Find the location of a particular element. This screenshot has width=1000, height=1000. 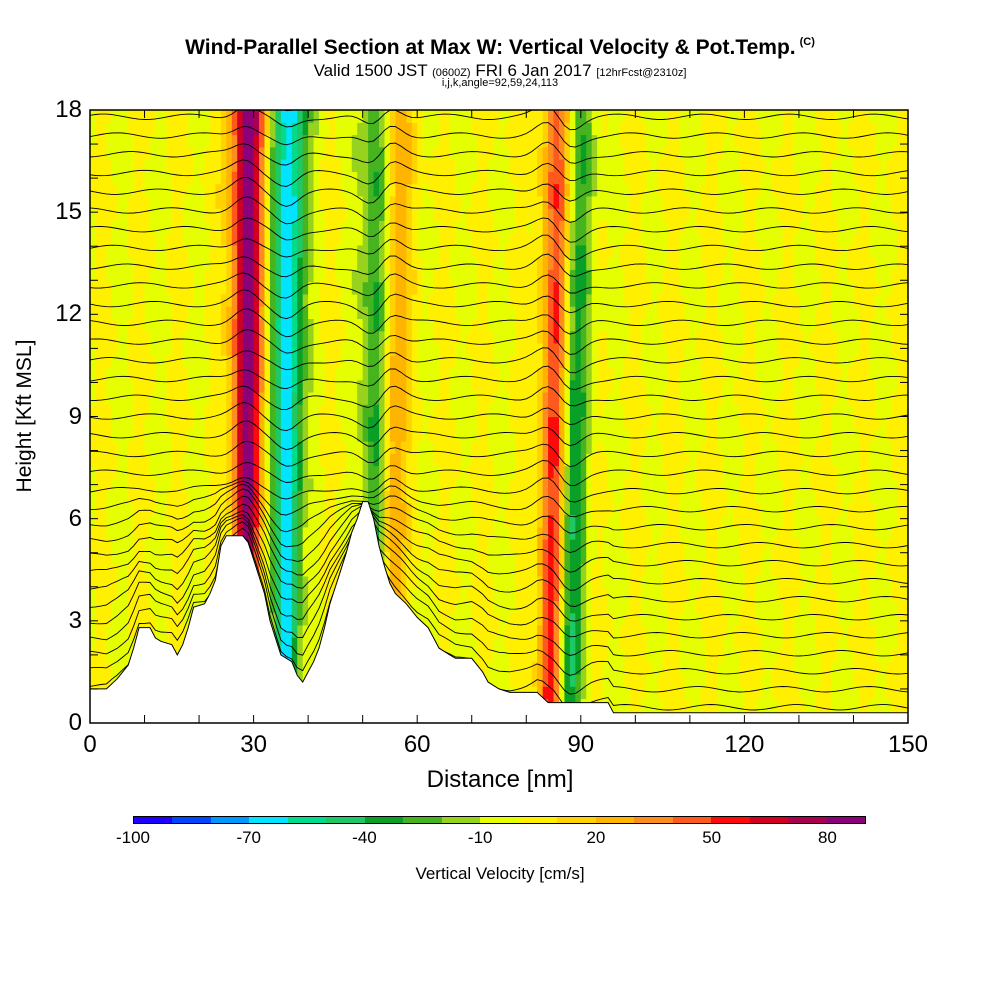

x-tick-label: 90 is located at coordinates (581, 744).